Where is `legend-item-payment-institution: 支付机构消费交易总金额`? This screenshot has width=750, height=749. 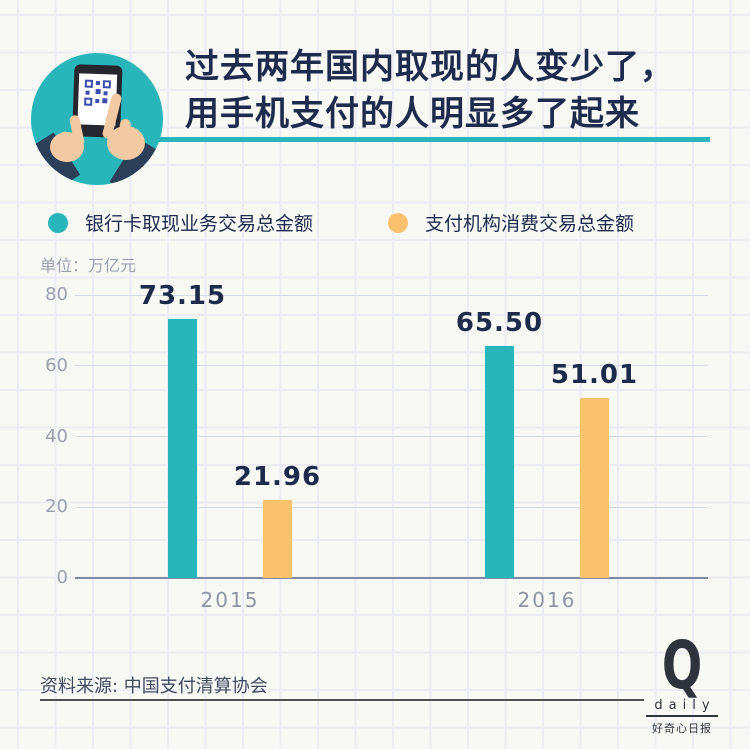
legend-item-payment-institution: 支付机构消费交易总金额 is located at coordinates (511, 222).